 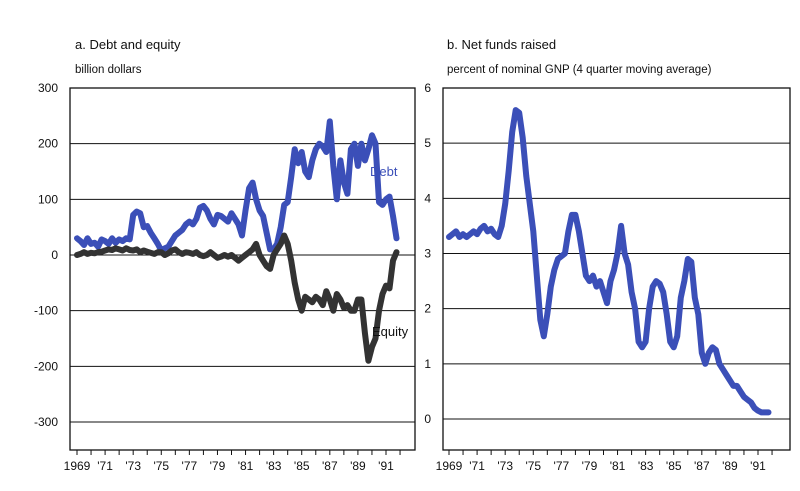 What do you see at coordinates (477, 466) in the screenshot?
I see `panel-b-x-tick-label: '71` at bounding box center [477, 466].